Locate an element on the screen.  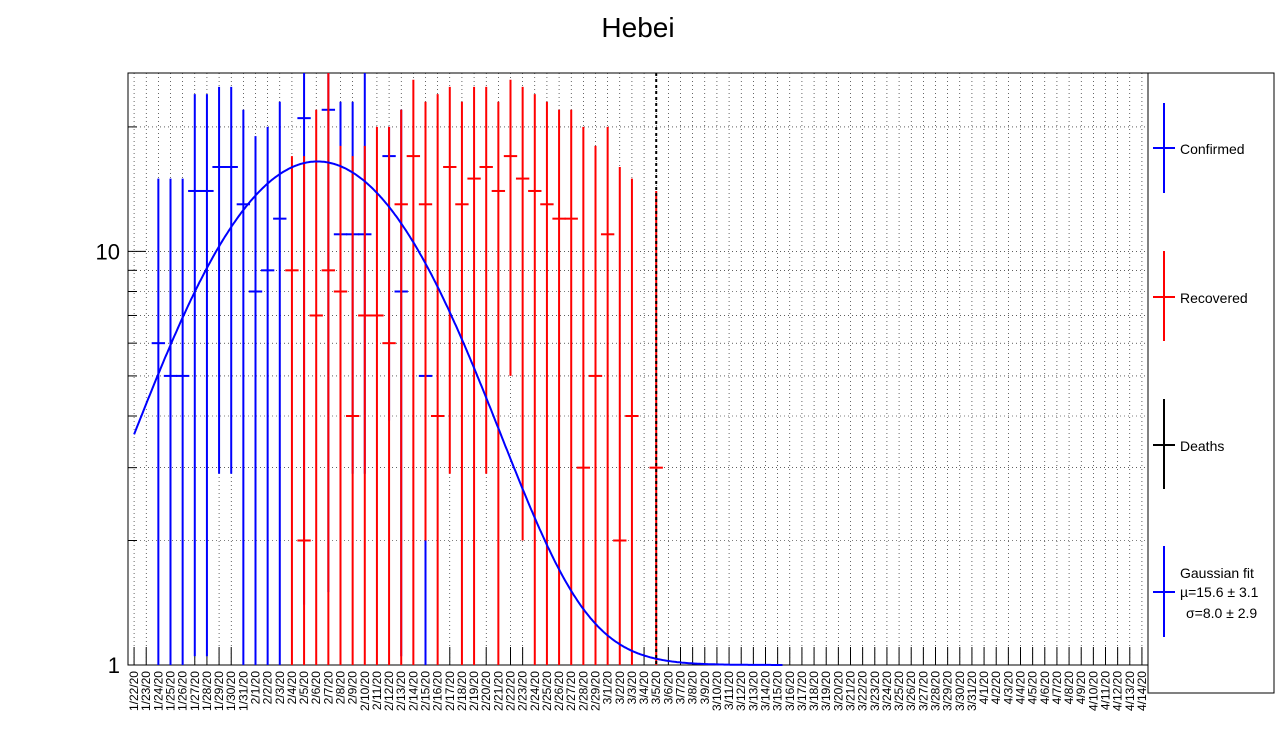
x-tick-label: 3/30/20 is located at coordinates (960, 691).